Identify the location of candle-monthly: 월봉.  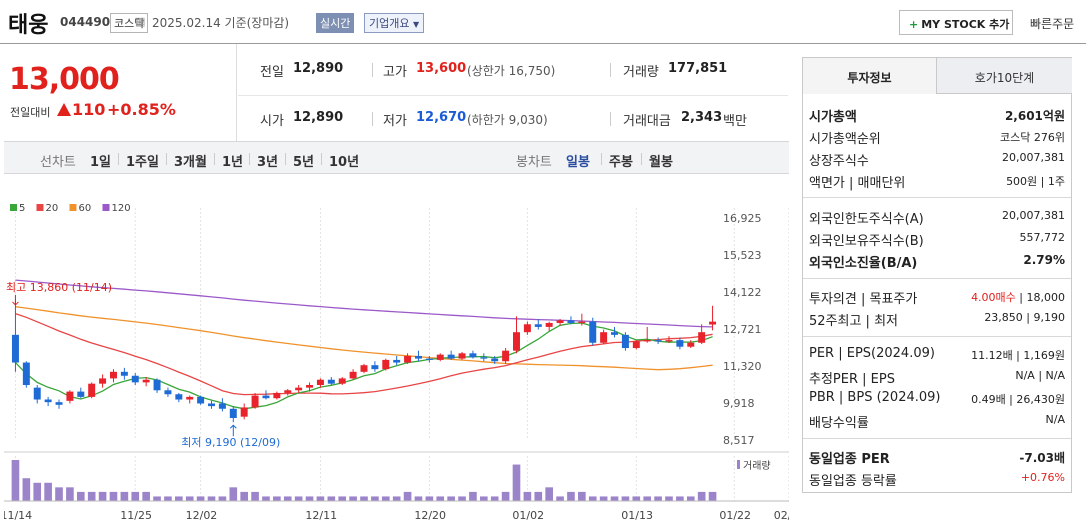
(661, 162).